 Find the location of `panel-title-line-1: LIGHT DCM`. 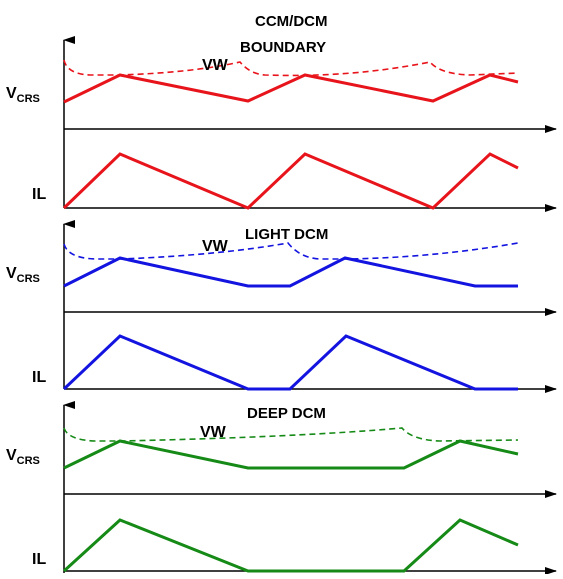

panel-title-line-1: LIGHT DCM is located at coordinates (286, 234).